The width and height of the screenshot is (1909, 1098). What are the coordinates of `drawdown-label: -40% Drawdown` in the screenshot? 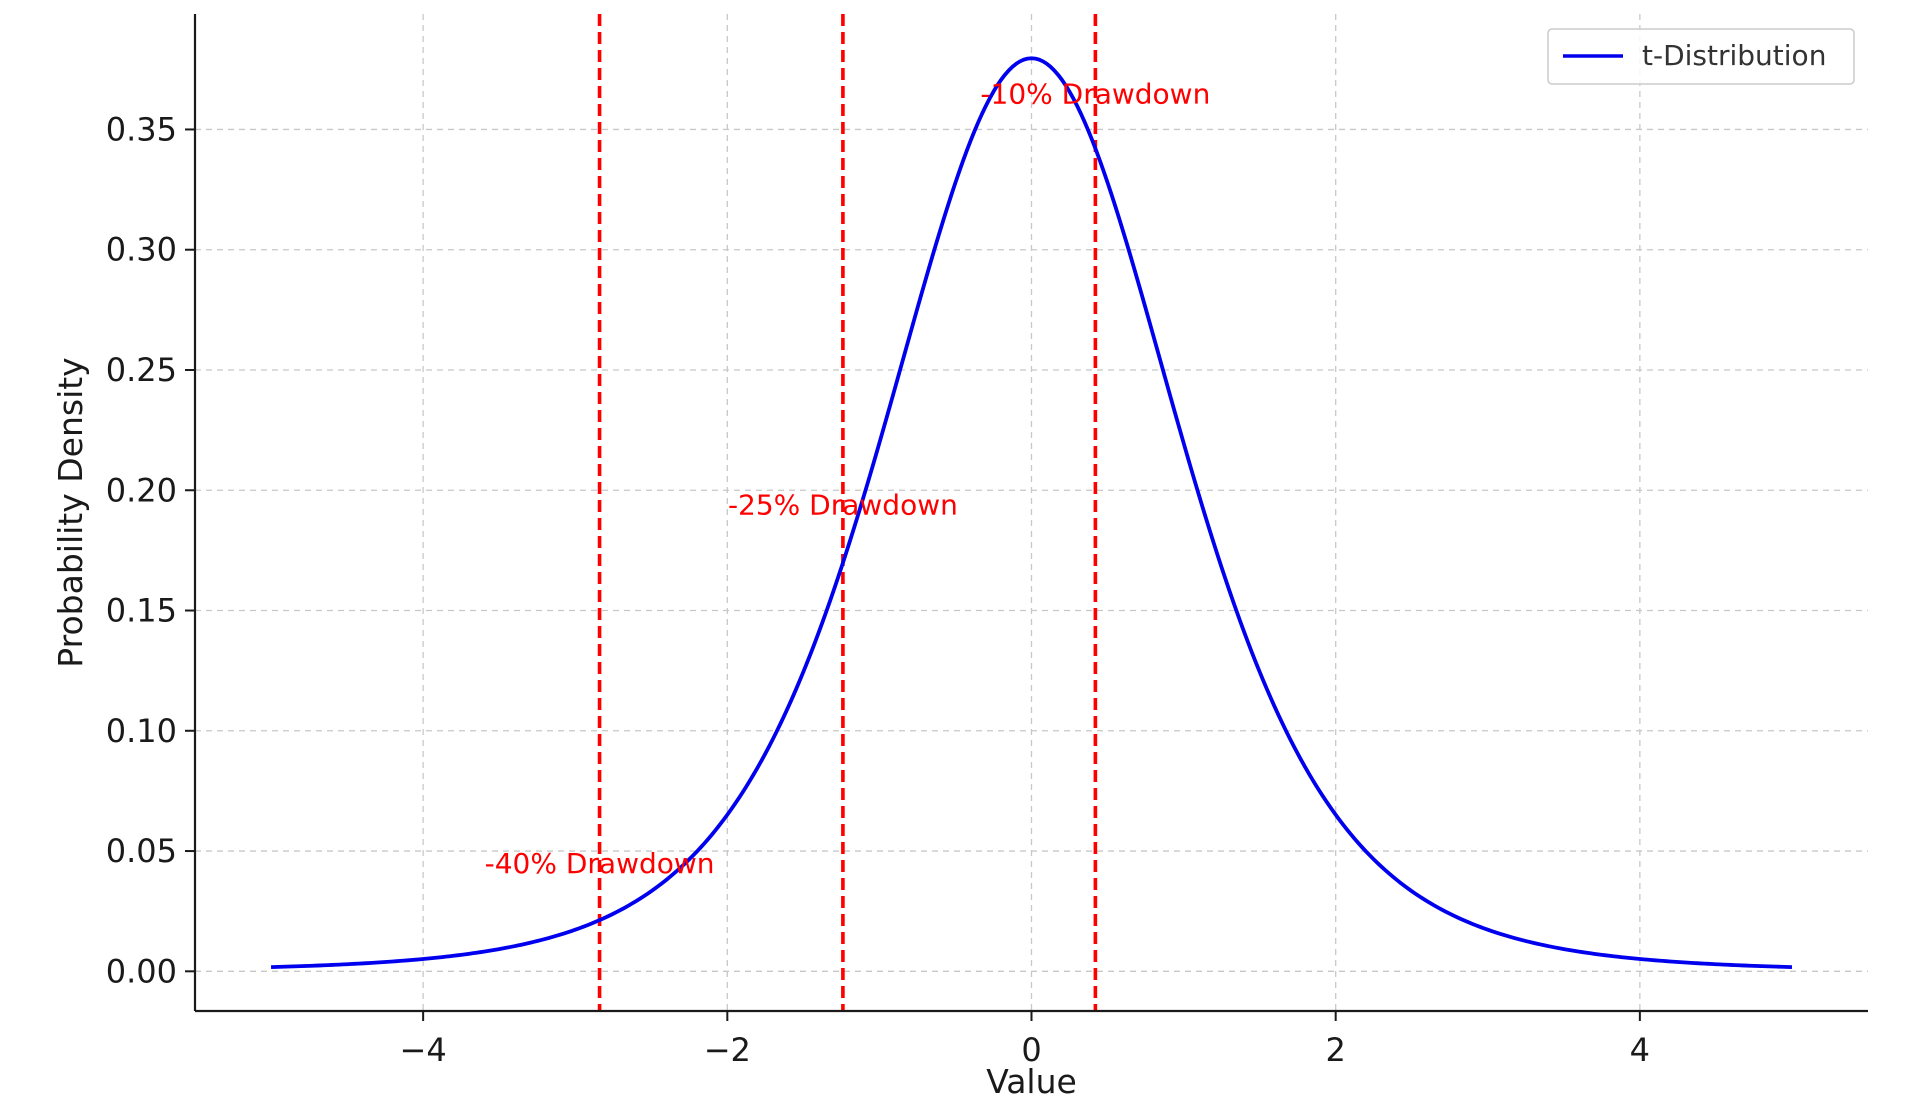 It's located at (600, 863).